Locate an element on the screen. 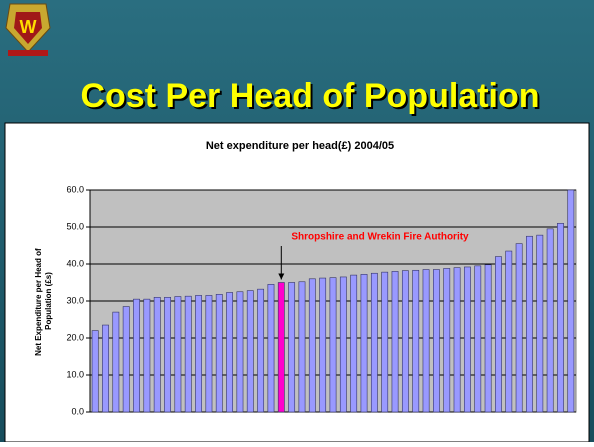 This screenshot has width=594, height=447. y-tick-label: 60.0 is located at coordinates (75, 189).